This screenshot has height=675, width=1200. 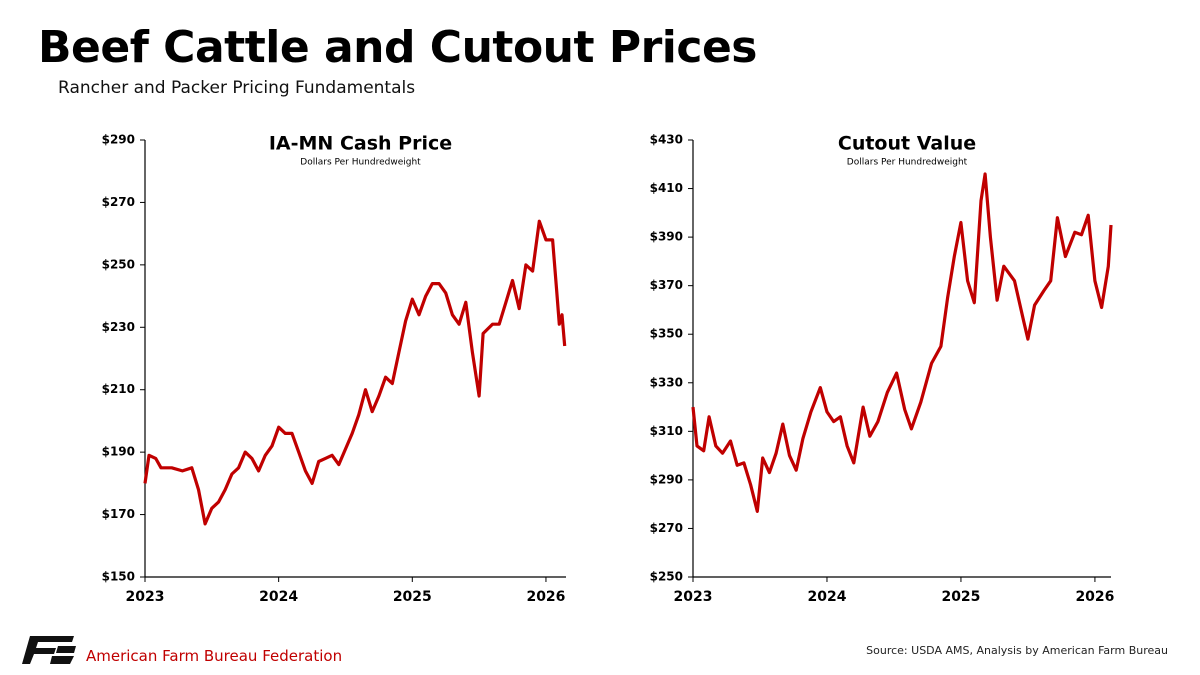 What do you see at coordinates (118, 452) in the screenshot?
I see `y-tick-label: $190` at bounding box center [118, 452].